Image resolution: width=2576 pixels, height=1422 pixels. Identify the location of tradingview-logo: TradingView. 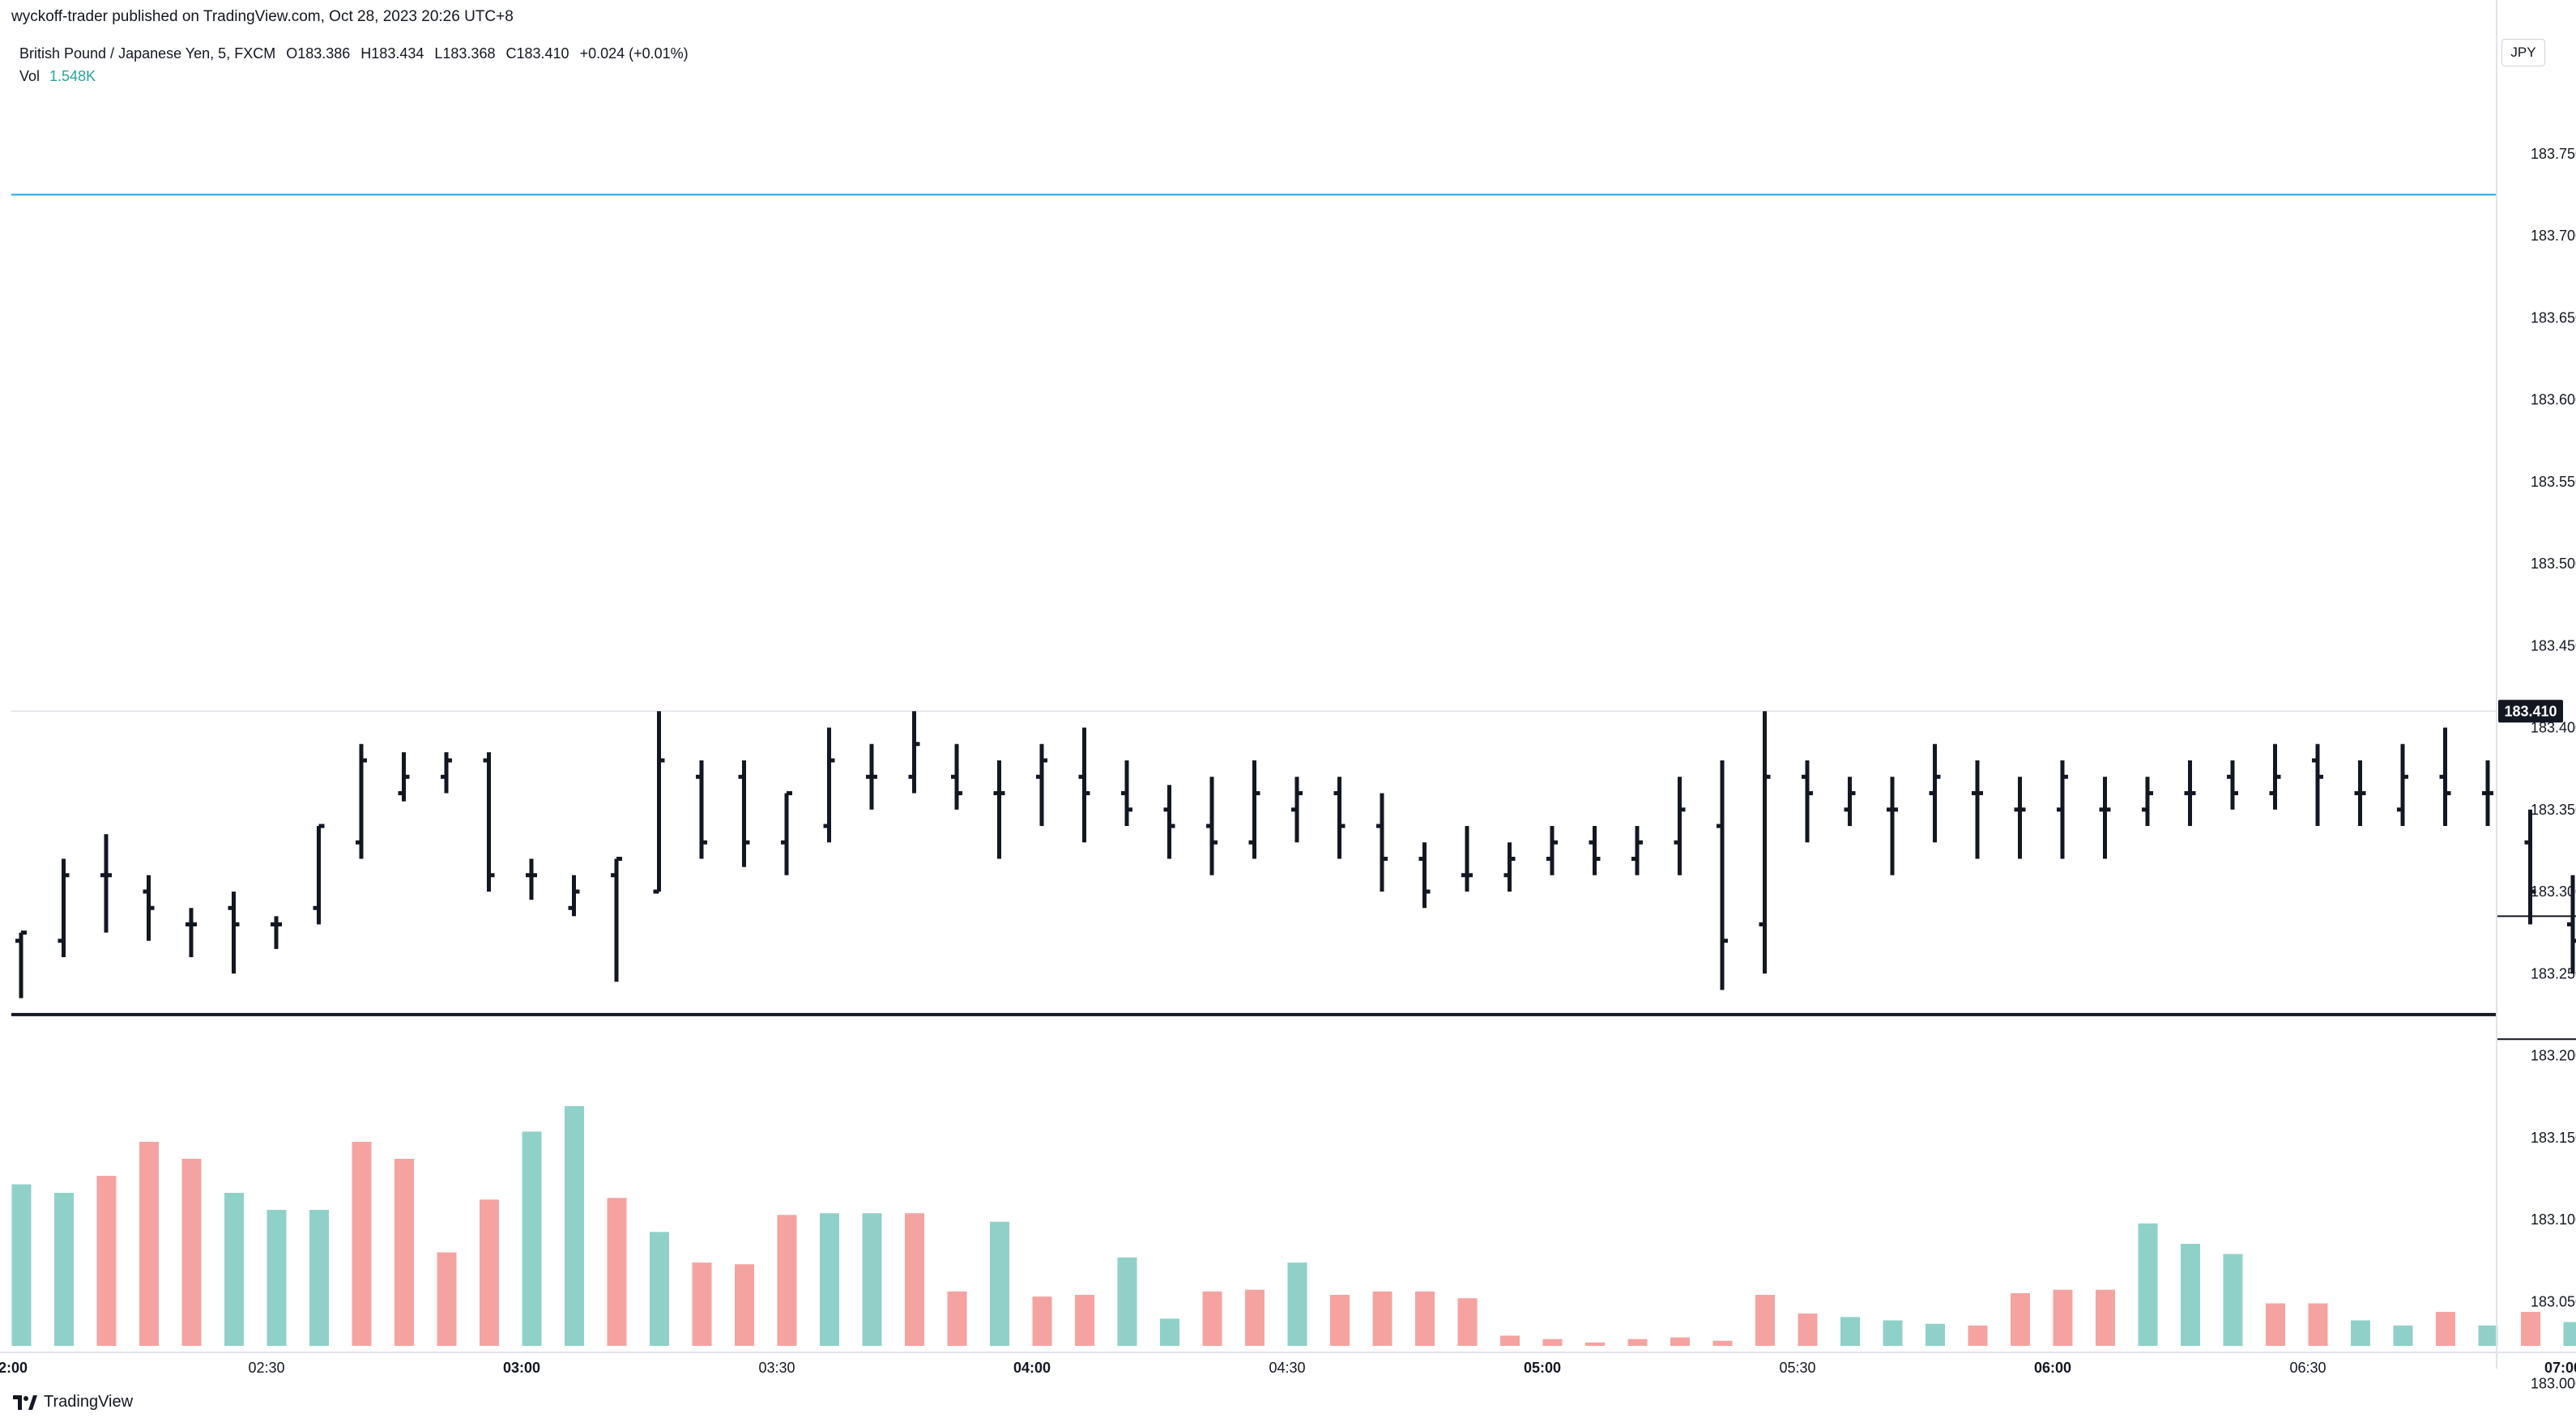
(73, 1402).